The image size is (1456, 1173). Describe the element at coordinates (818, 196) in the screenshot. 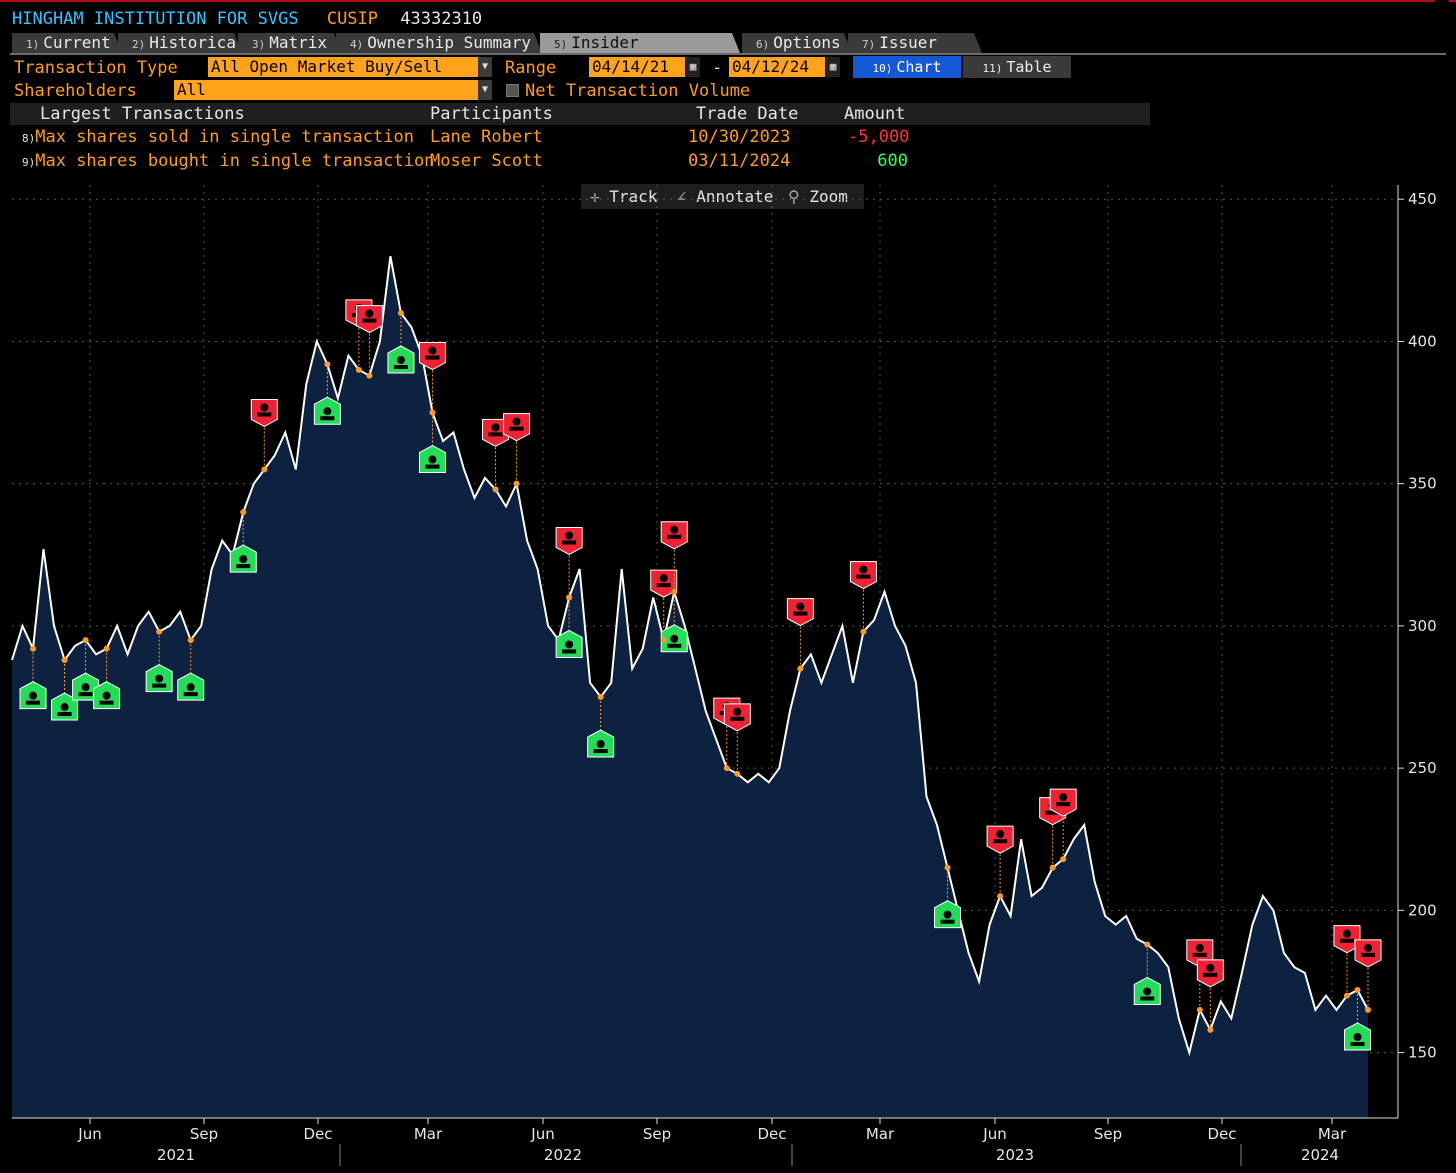

I see `zoom-button: ⚲ Zoom` at that location.